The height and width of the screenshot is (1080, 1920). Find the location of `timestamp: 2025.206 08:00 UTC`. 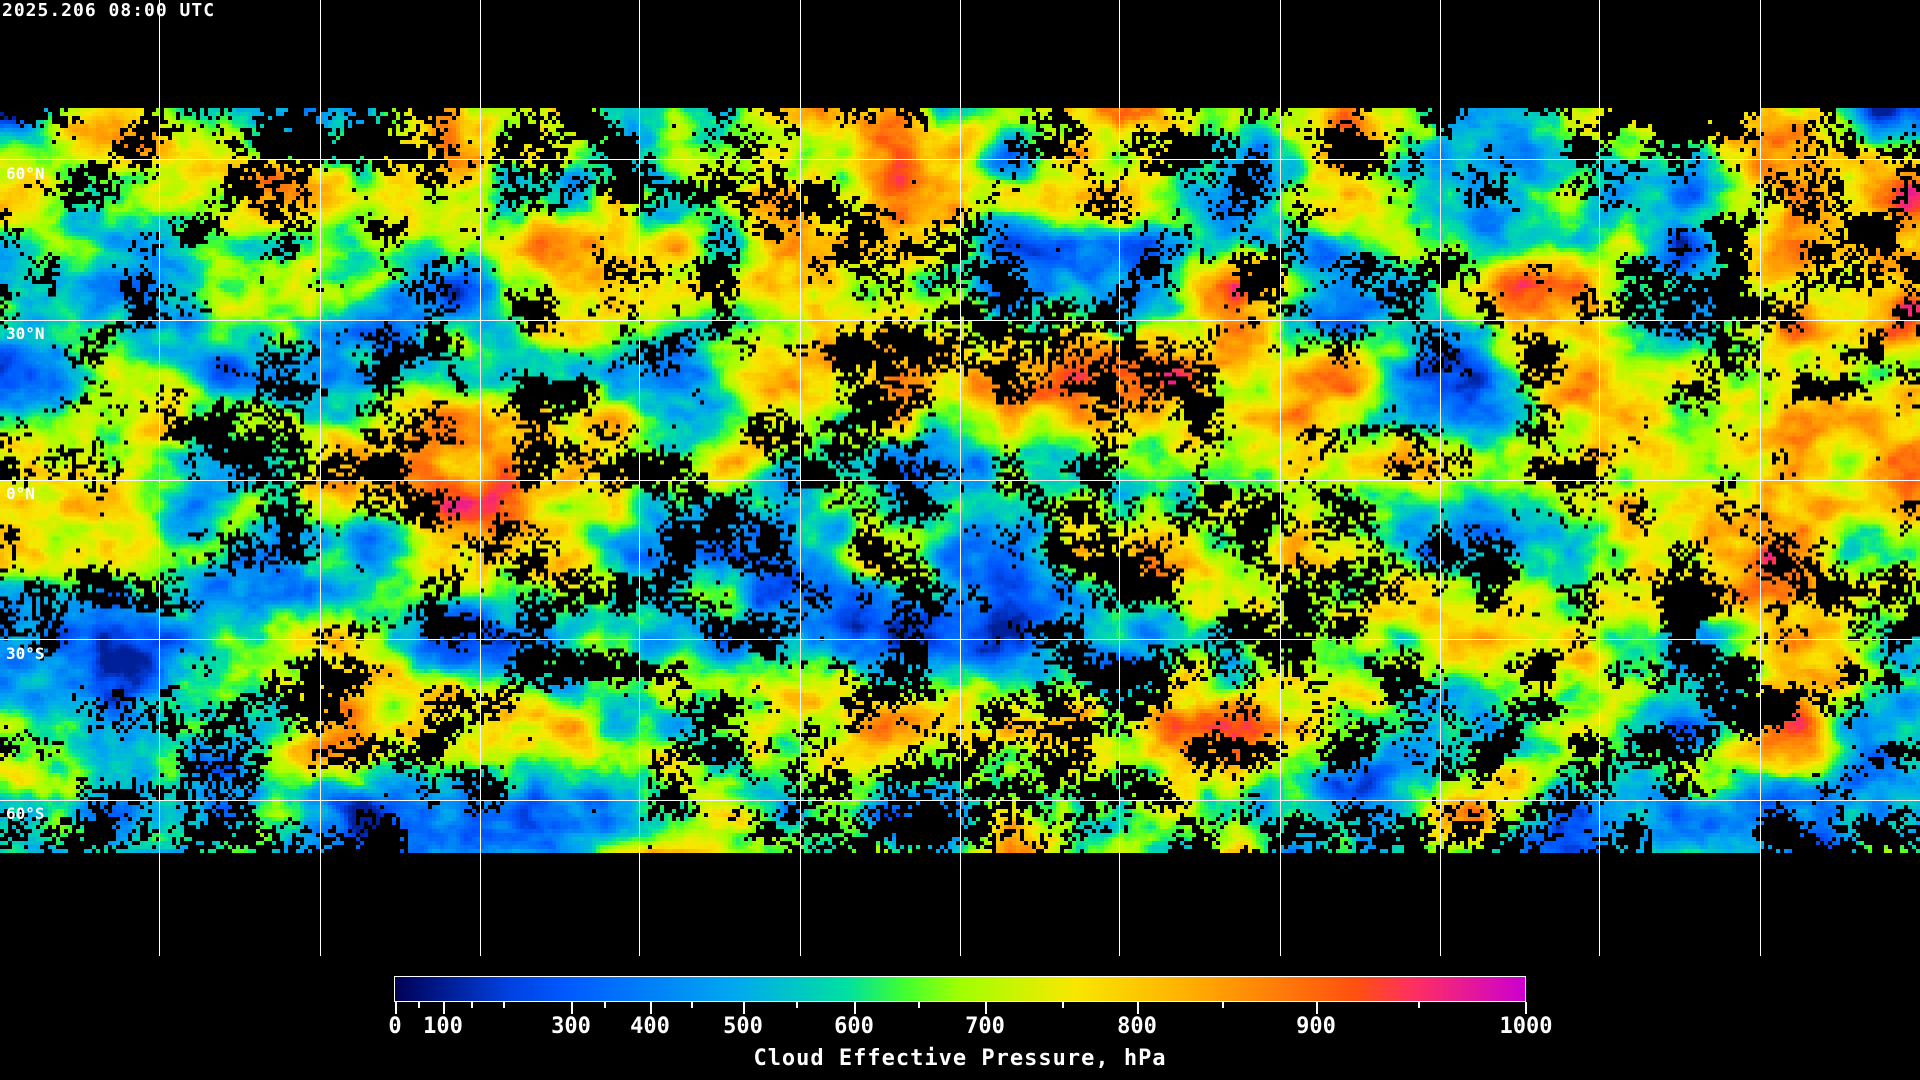

timestamp: 2025.206 08:00 UTC is located at coordinates (109, 10).